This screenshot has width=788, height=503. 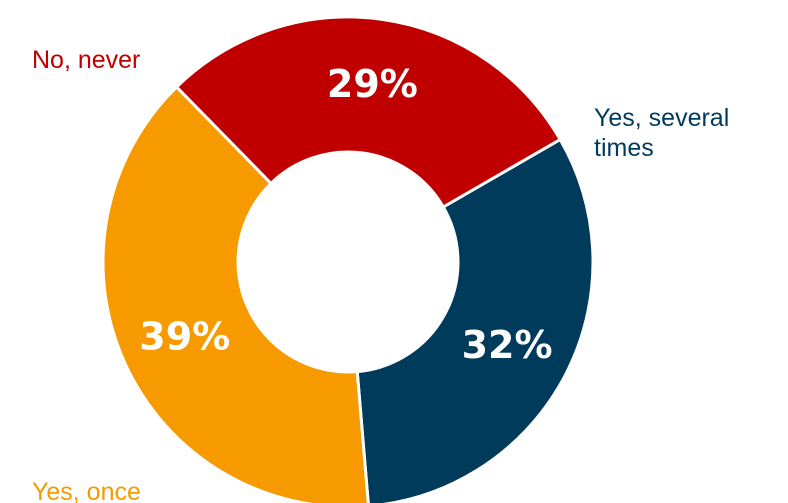 What do you see at coordinates (507, 345) in the screenshot?
I see `value-label-yes-several-times: 32%` at bounding box center [507, 345].